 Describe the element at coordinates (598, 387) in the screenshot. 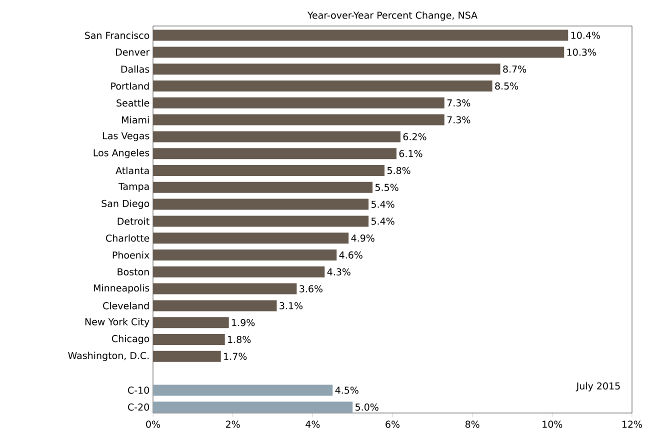

I see `annotation: July 2015` at that location.